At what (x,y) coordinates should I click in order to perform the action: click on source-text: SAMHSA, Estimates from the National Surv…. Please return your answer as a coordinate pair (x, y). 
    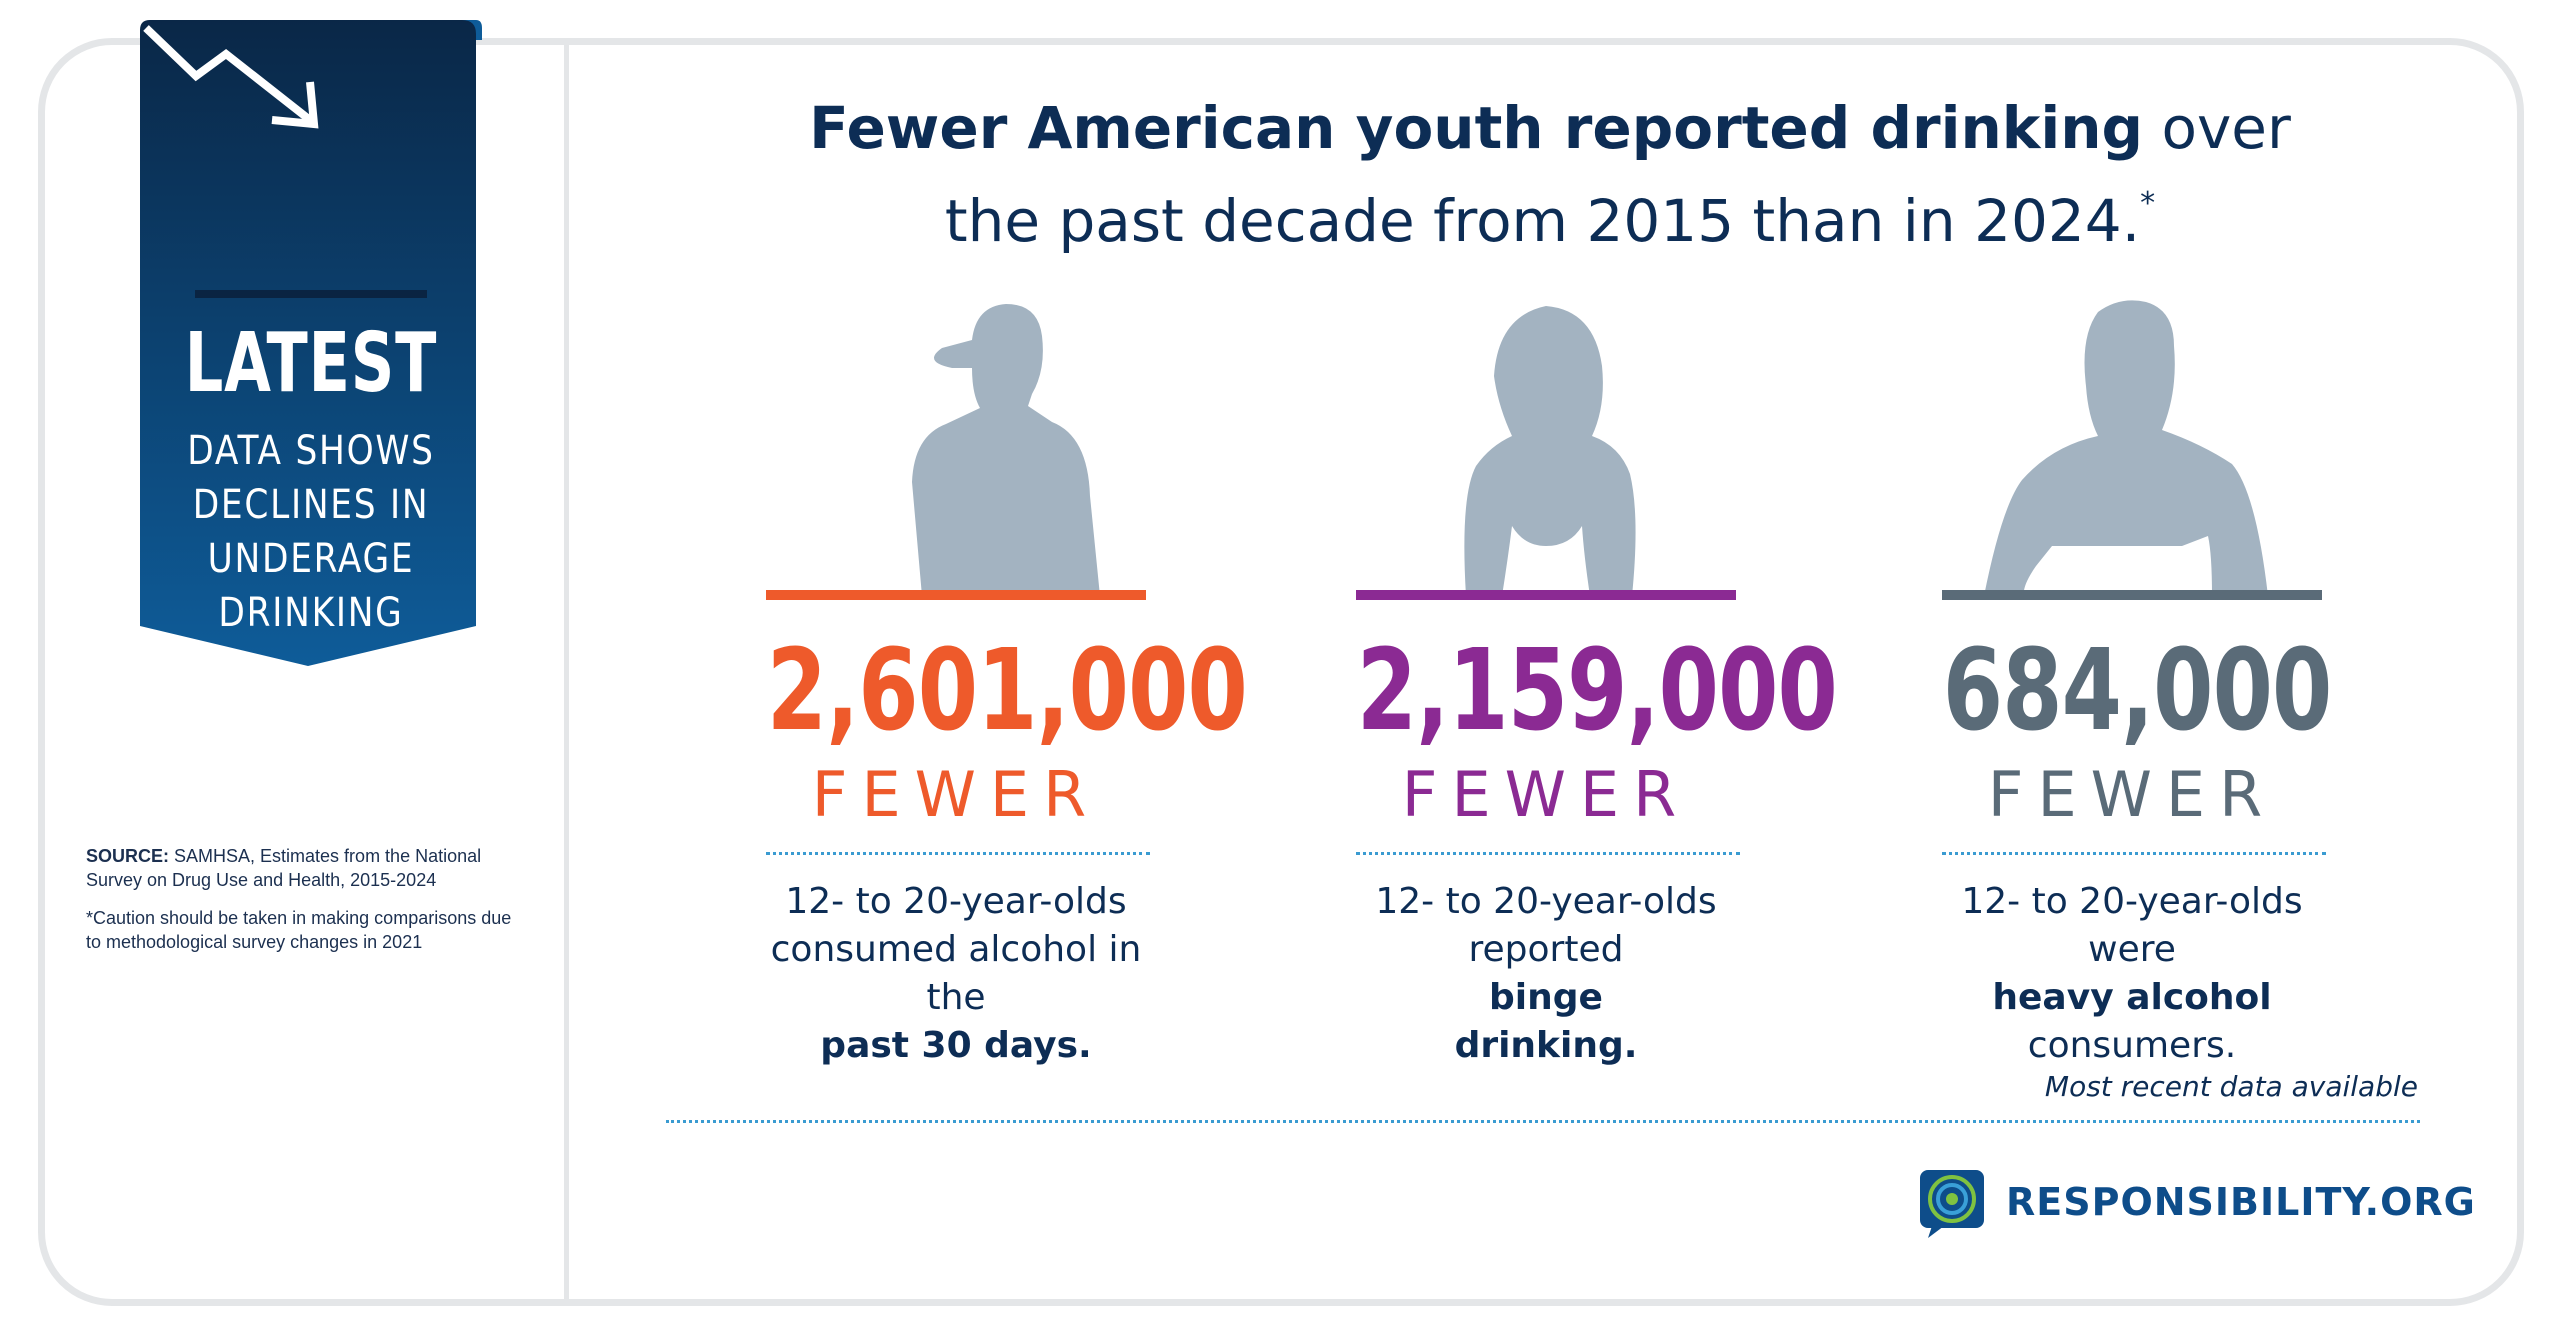
    Looking at the image, I should click on (284, 868).